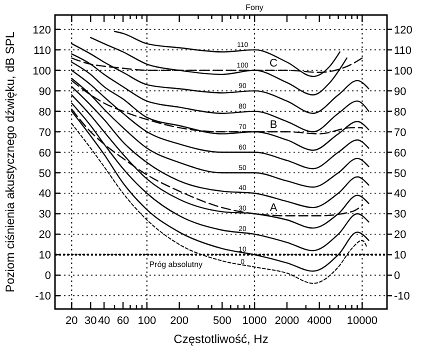 This screenshot has width=429, height=350. What do you see at coordinates (400, 235) in the screenshot?
I see `y2-tick-label: 20` at bounding box center [400, 235].